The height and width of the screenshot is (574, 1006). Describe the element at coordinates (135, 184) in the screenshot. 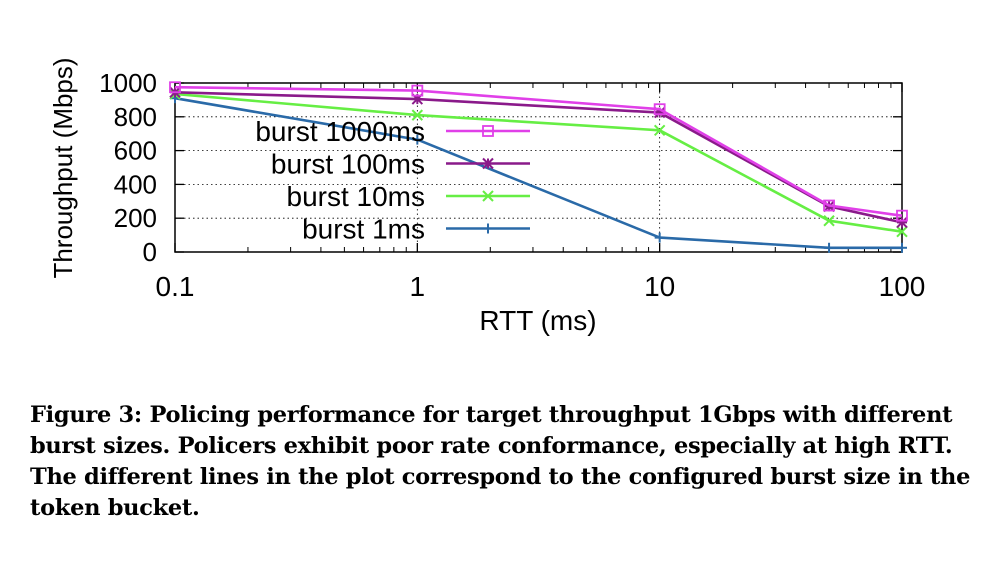

I see `y-tick-label: 400` at that location.